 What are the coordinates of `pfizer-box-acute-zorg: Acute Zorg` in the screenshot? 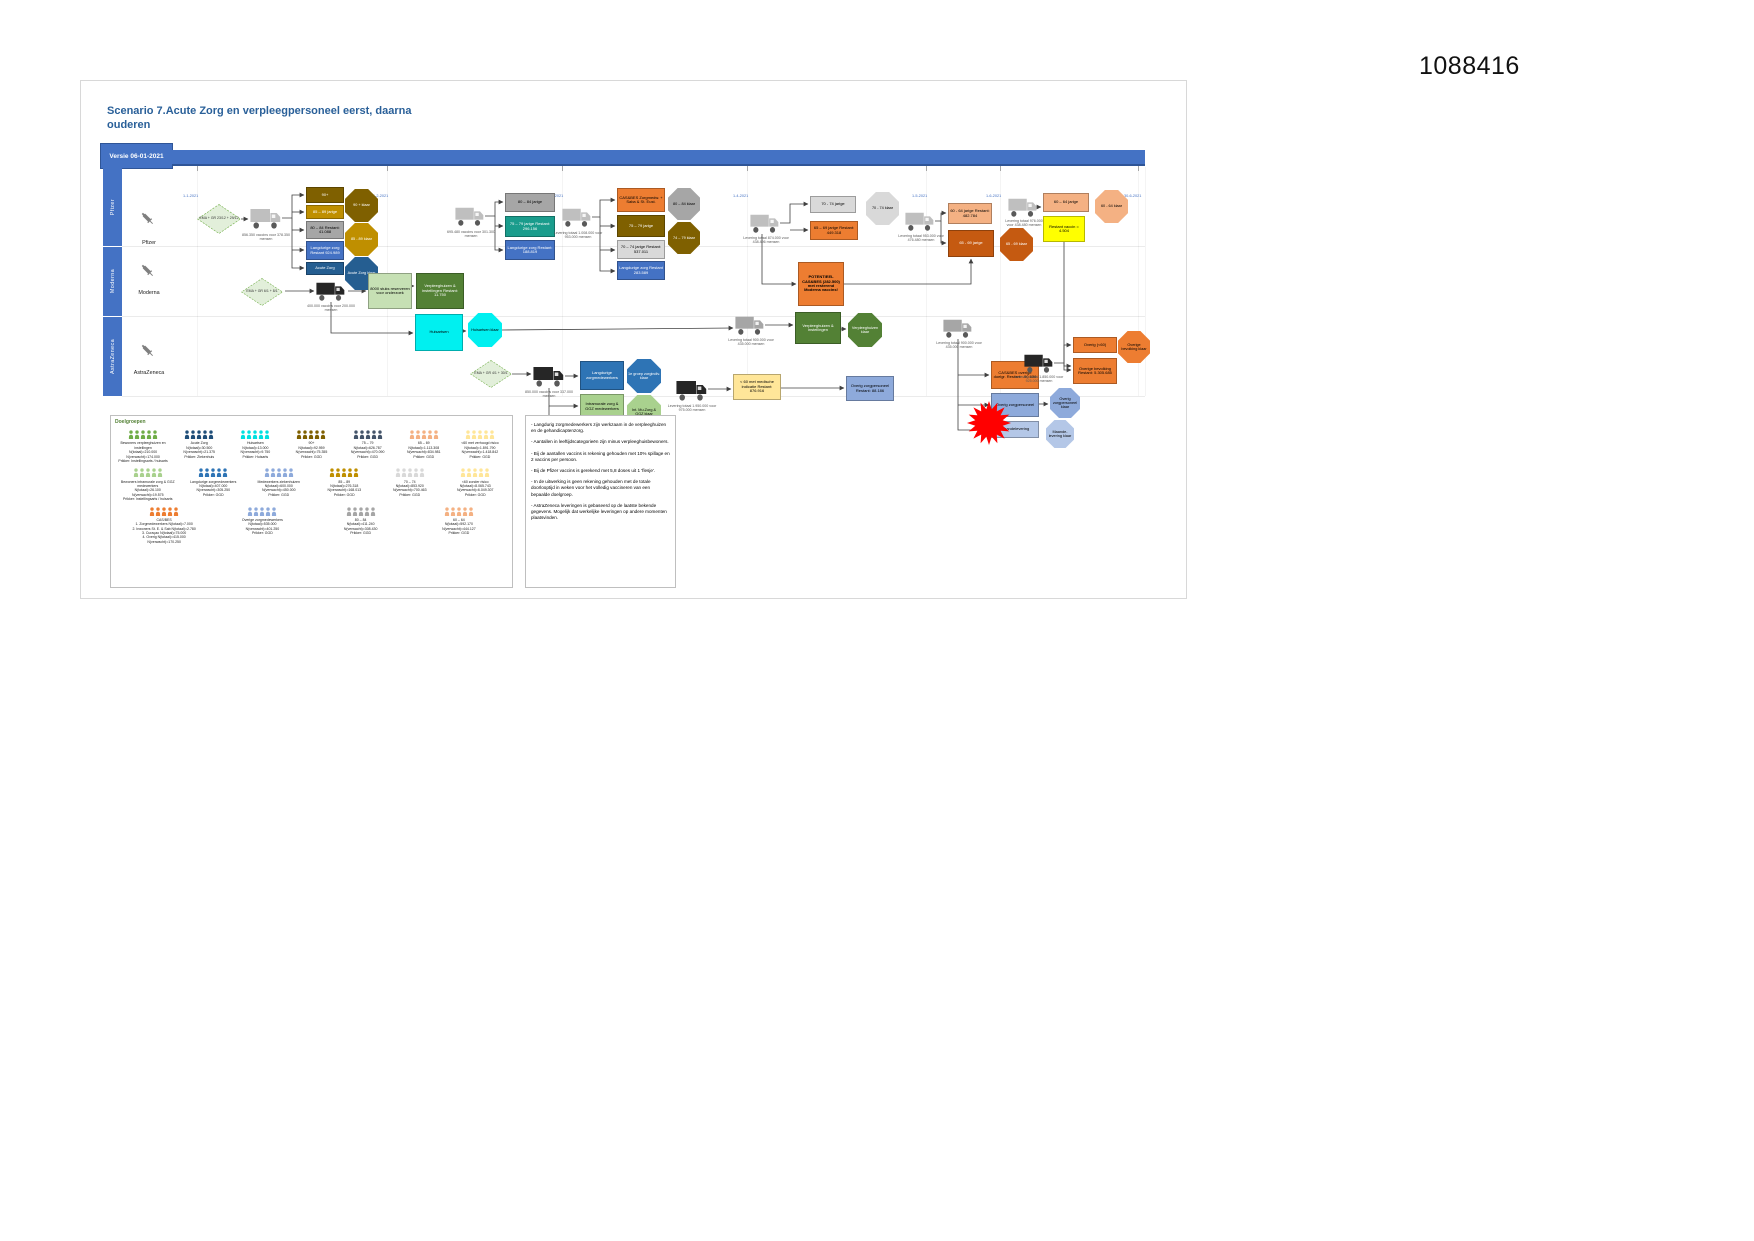 It's located at (325, 268).